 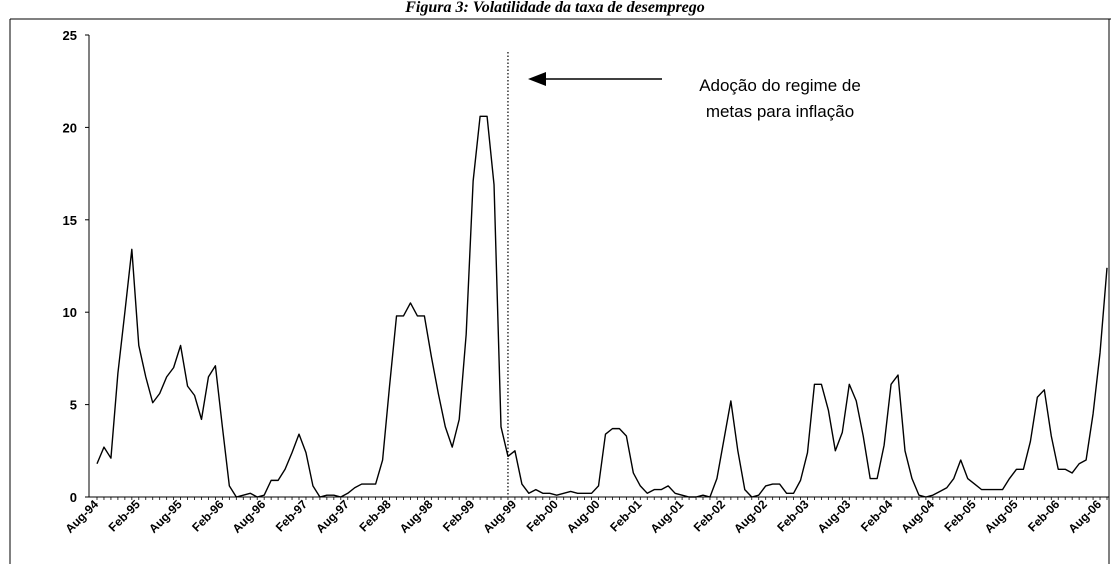 What do you see at coordinates (542, 515) in the screenshot?
I see `x-tick-label: Feb-00` at bounding box center [542, 515].